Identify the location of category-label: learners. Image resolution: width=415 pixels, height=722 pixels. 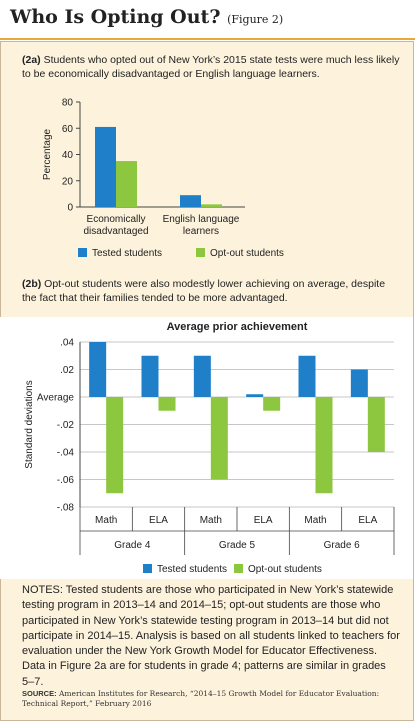
(201, 231).